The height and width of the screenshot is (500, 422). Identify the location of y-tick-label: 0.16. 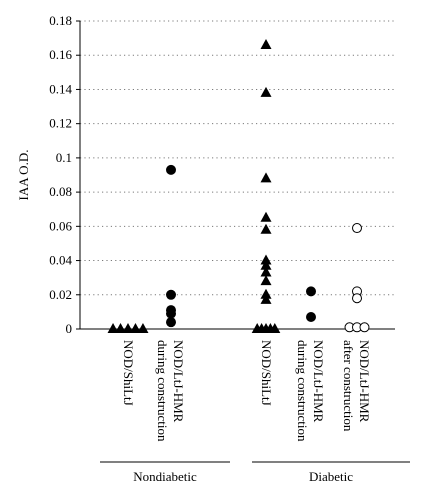
(60, 54).